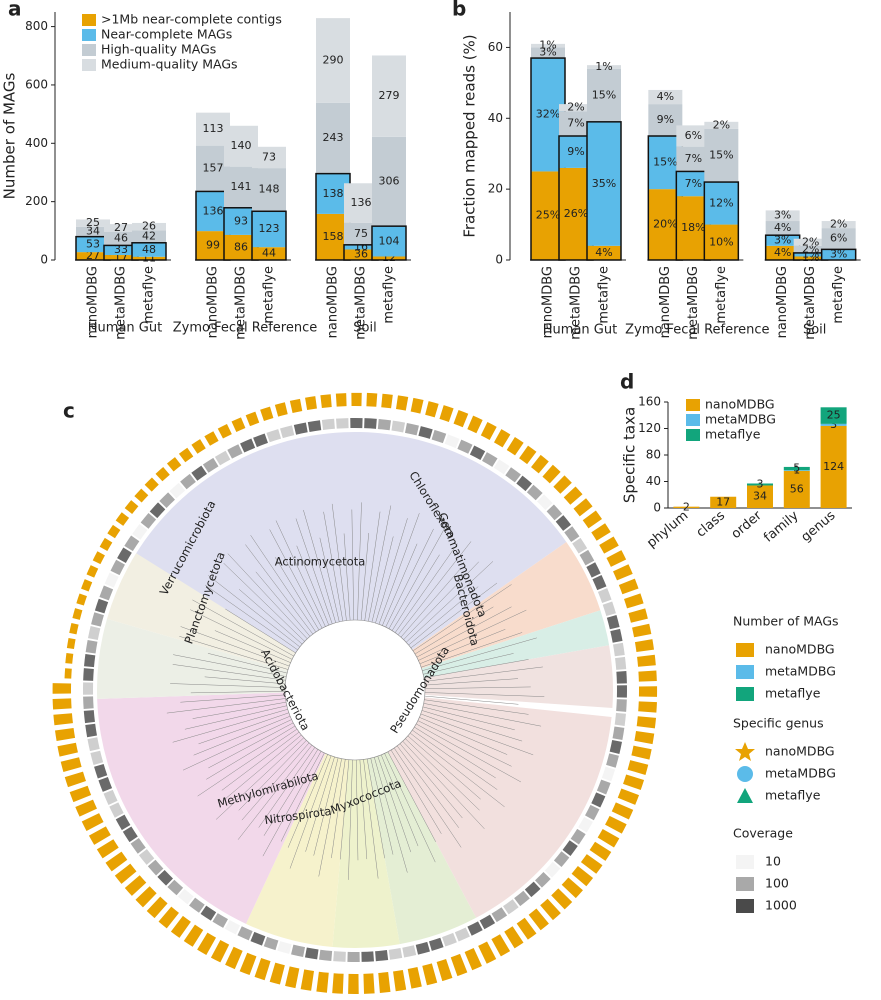 The height and width of the screenshot is (1000, 881). I want to click on value-label: 18%, so click(693, 227).